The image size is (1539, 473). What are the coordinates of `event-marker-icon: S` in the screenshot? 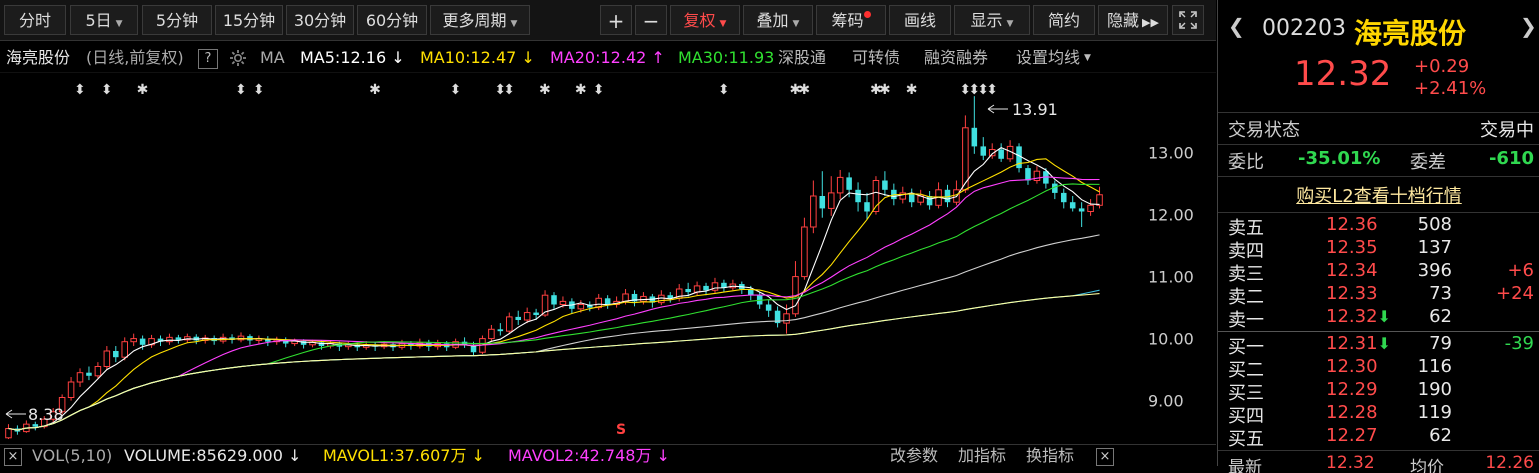 It's located at (621, 430).